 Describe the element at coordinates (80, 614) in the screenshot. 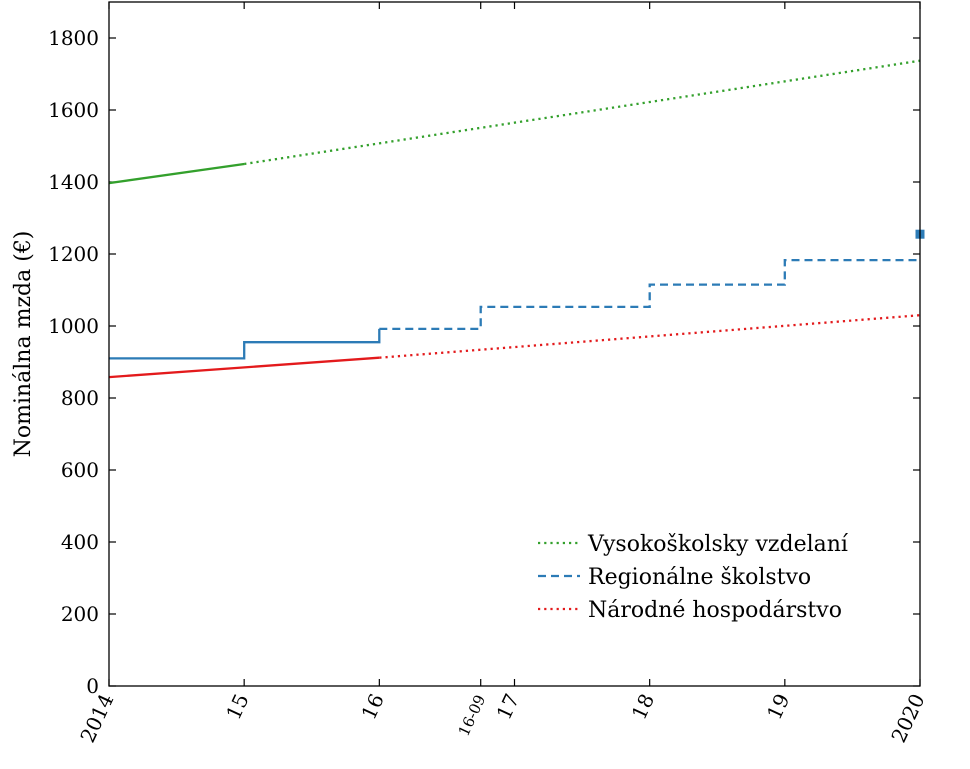

I see `y-tick-label: 200` at that location.